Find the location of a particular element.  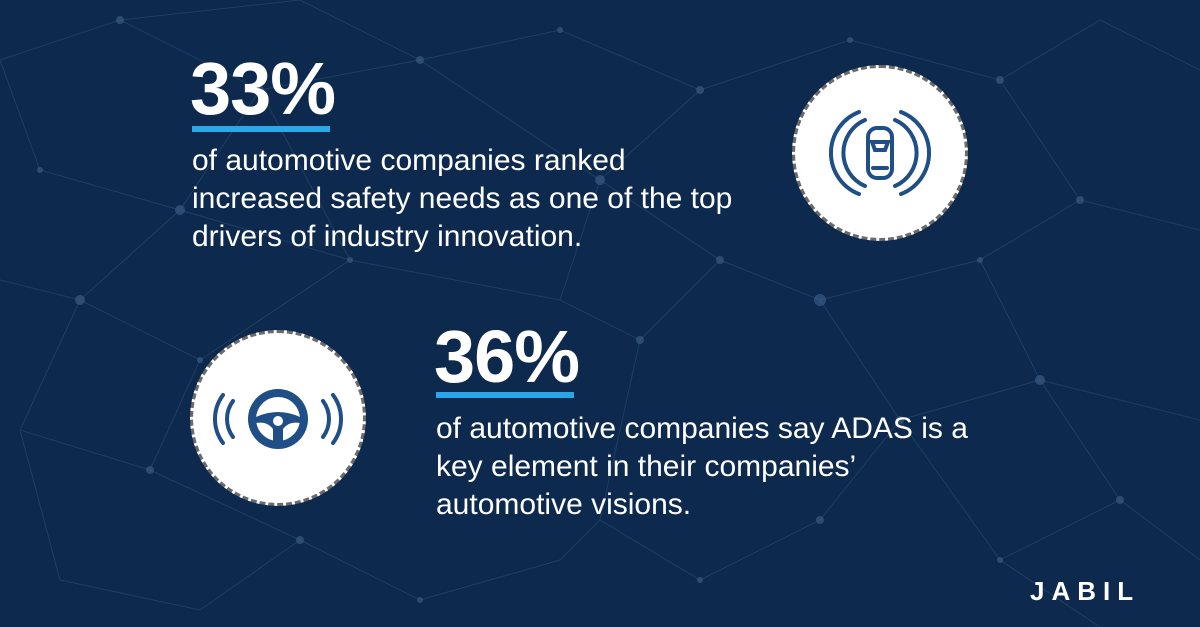

stat-caption-1-line-1: of automotive companies ranked is located at coordinates (409, 160).